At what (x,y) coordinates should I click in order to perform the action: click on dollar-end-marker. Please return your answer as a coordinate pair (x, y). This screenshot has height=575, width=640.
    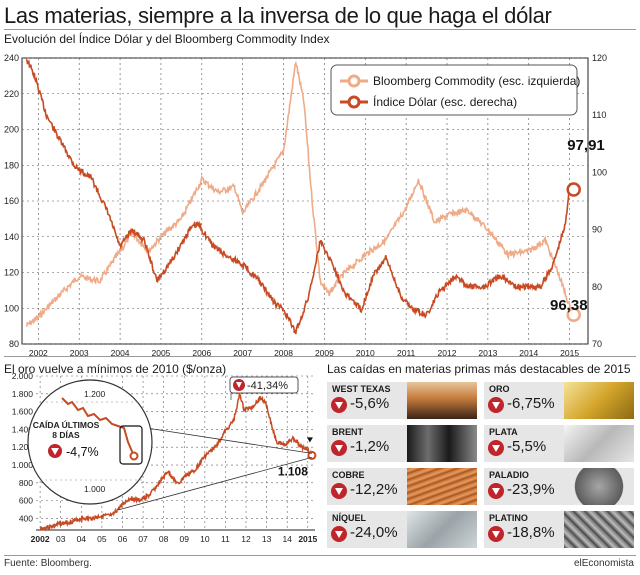
    Looking at the image, I should click on (573, 189).